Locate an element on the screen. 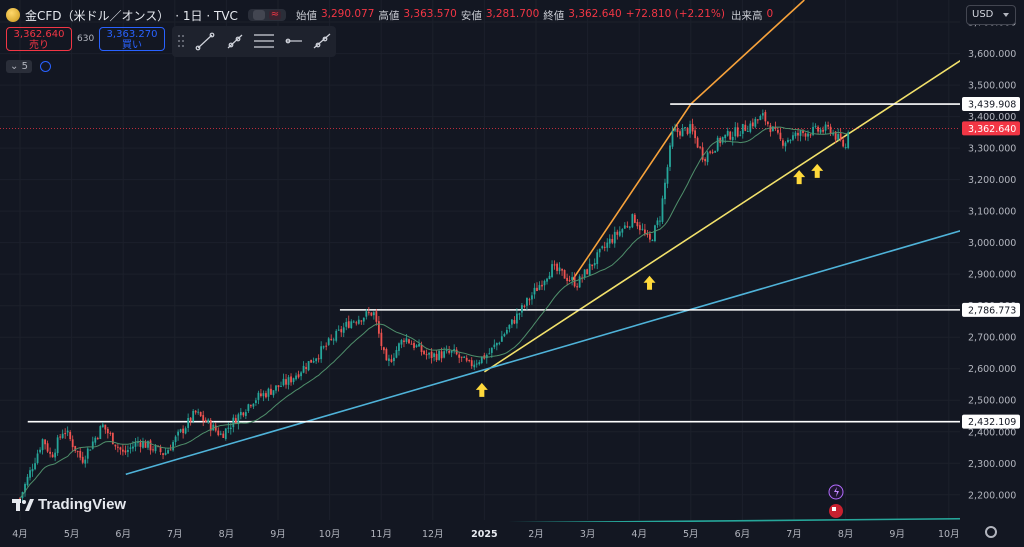 The width and height of the screenshot is (1024, 547). buy-button: 3,363.270 買い is located at coordinates (132, 39).